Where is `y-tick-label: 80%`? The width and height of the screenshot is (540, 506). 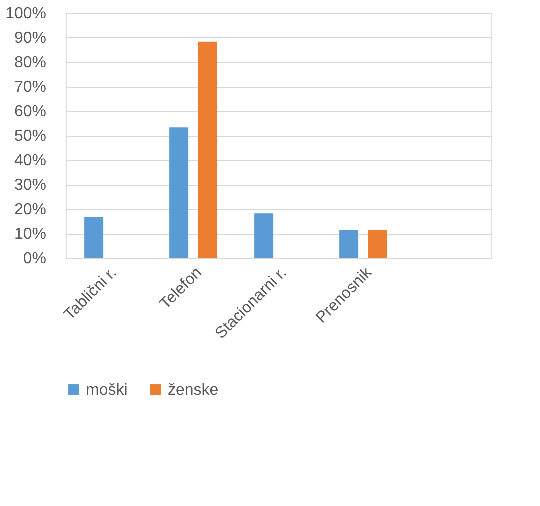 y-tick-label: 80% is located at coordinates (30, 63).